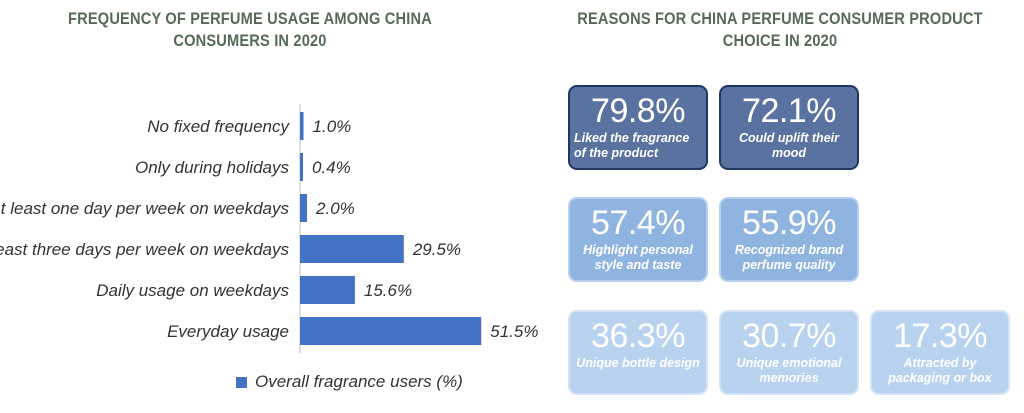  Describe the element at coordinates (228, 331) in the screenshot. I see `category-label: Everyday usage` at that location.